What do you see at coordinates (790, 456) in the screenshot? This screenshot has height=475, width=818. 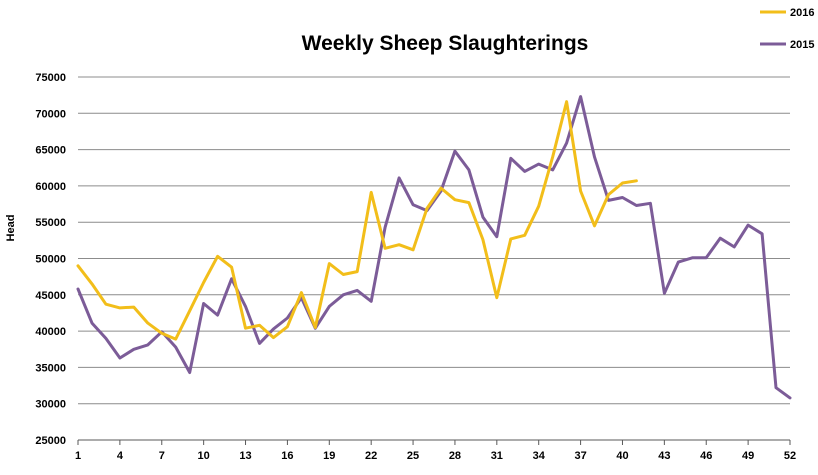 I see `x-tick-label: 52` at bounding box center [790, 456].